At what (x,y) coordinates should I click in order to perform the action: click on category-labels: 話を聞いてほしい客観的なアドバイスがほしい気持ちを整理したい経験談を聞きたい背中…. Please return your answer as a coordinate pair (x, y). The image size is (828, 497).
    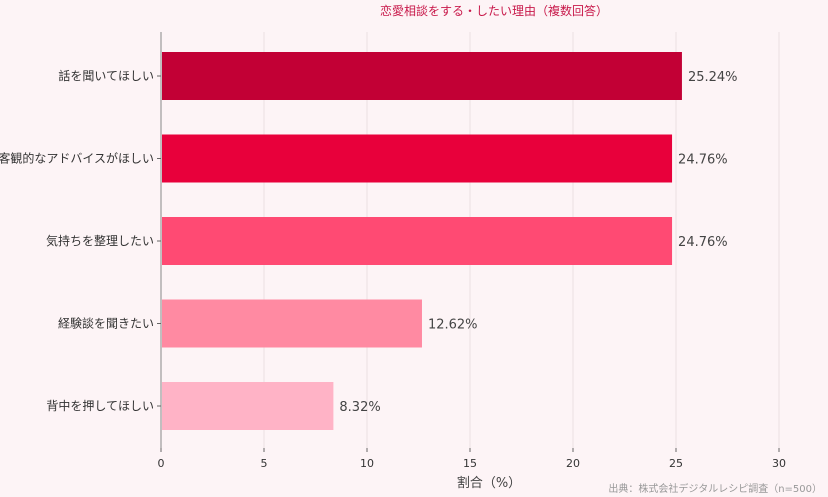
    Looking at the image, I should click on (77, 240).